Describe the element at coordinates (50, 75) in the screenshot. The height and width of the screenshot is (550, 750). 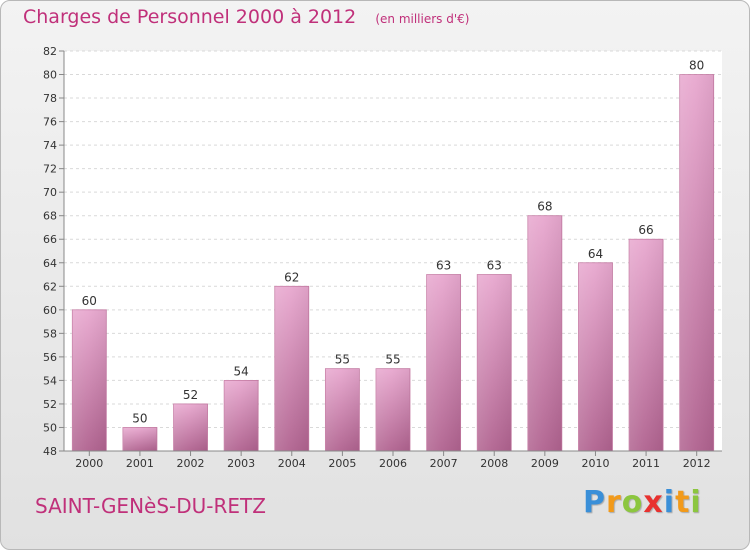
I see `y-tick-label: 80` at that location.